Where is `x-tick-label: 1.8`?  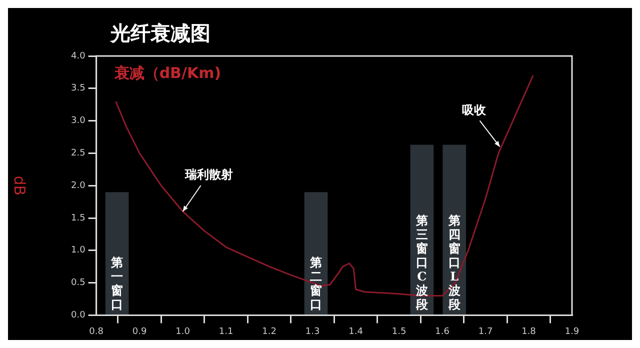
x-tick-label: 1.8 is located at coordinates (529, 331).